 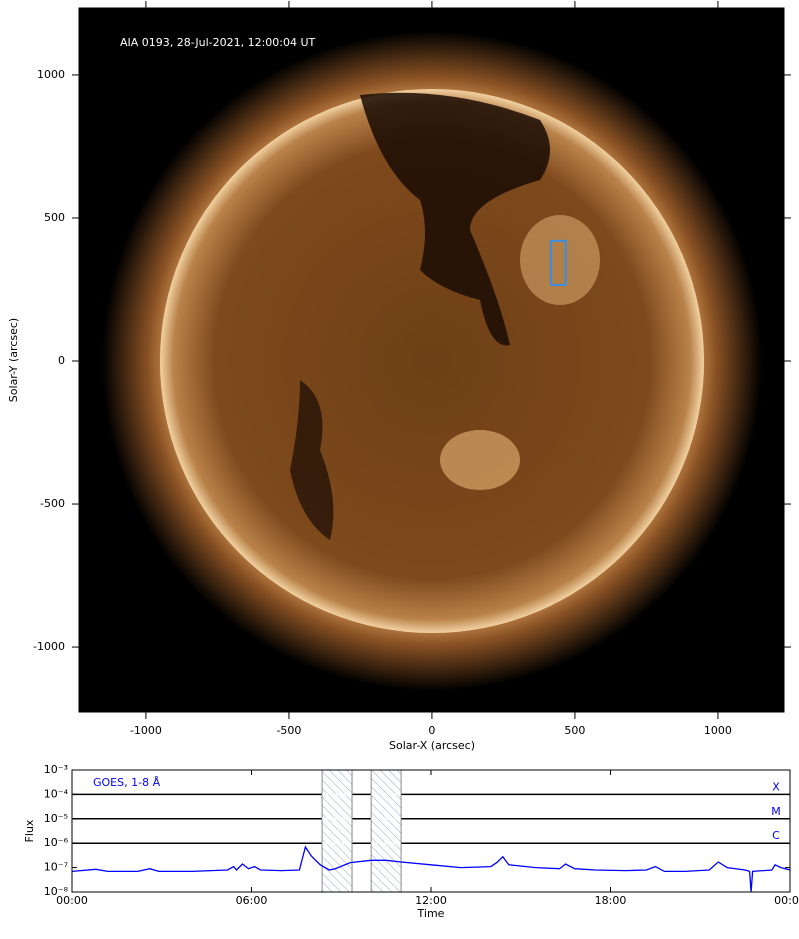 I want to click on y-tick-label: 10⁻⁵, so click(x=56, y=818).